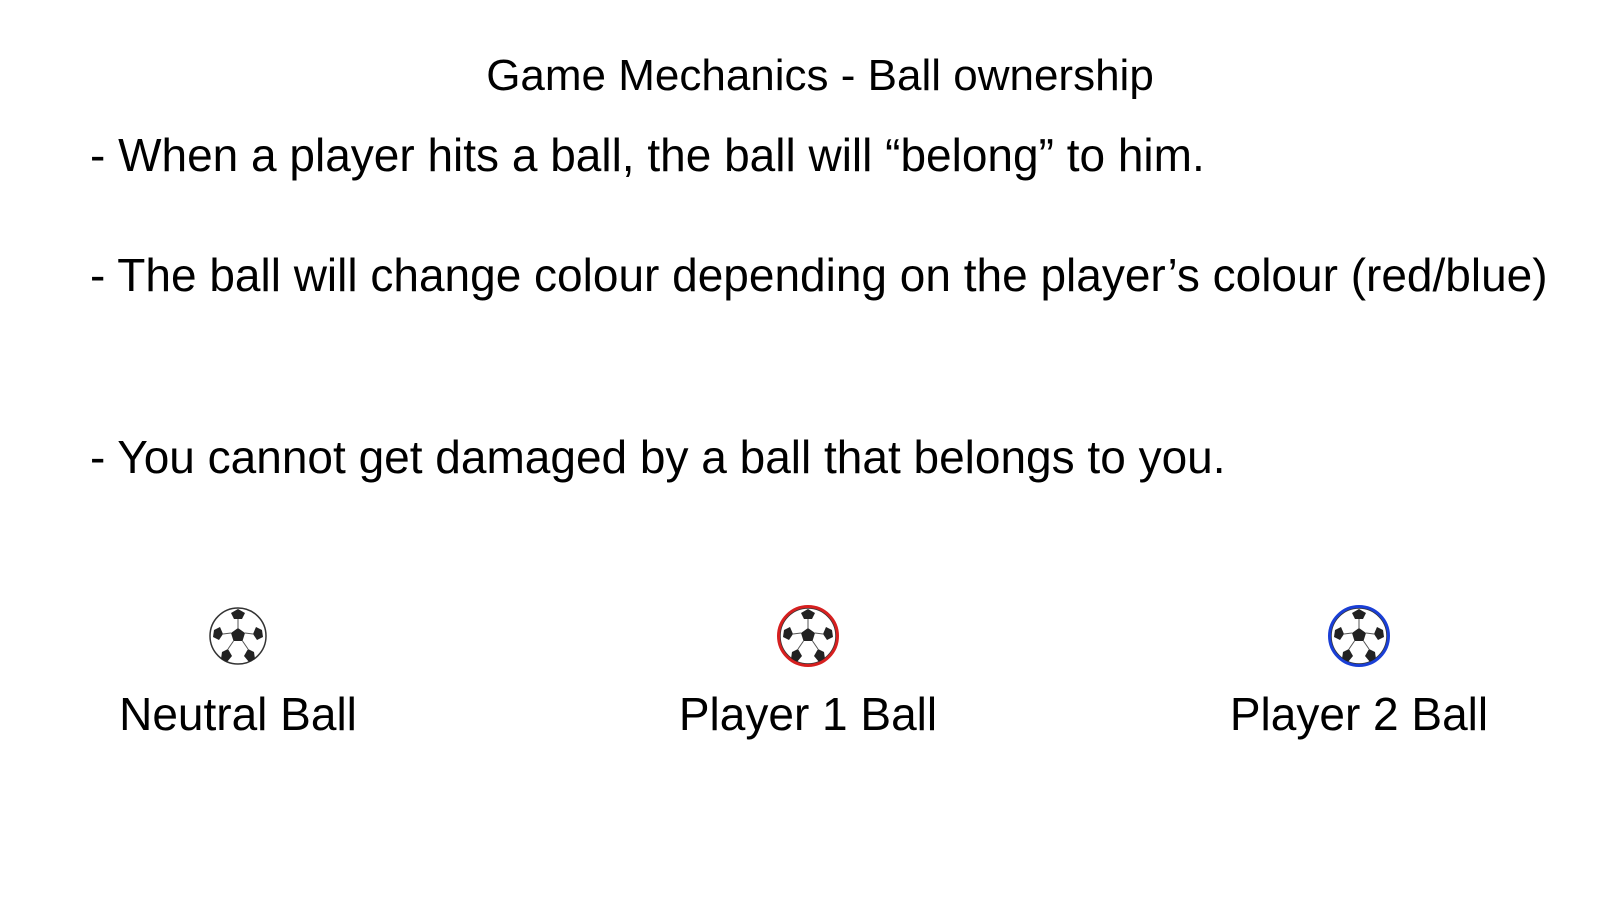 The width and height of the screenshot is (1600, 900). I want to click on slide-title: Game Mechanics - Ball ownership, so click(820, 75).